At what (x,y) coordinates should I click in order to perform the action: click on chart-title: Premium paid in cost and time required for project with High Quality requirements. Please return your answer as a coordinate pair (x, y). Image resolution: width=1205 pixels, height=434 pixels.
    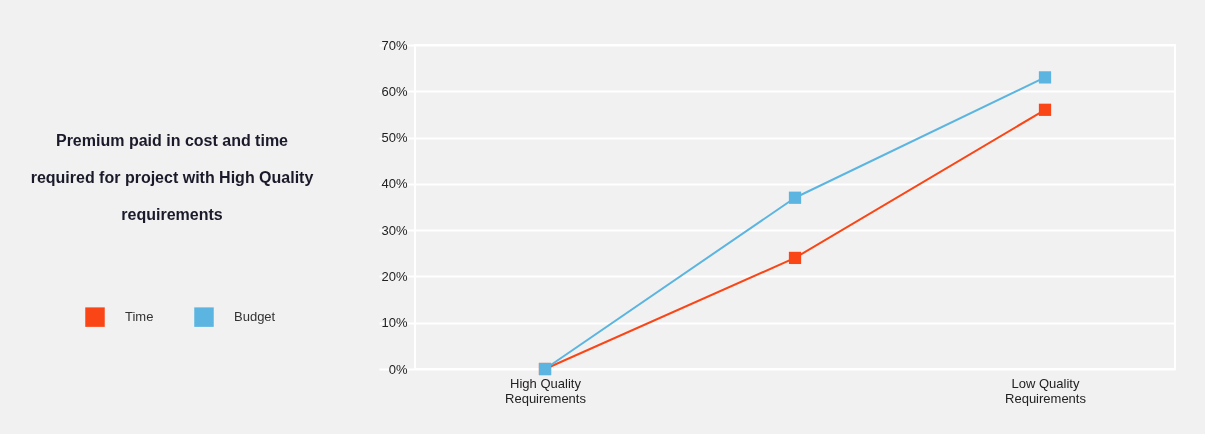
    Looking at the image, I should click on (172, 177).